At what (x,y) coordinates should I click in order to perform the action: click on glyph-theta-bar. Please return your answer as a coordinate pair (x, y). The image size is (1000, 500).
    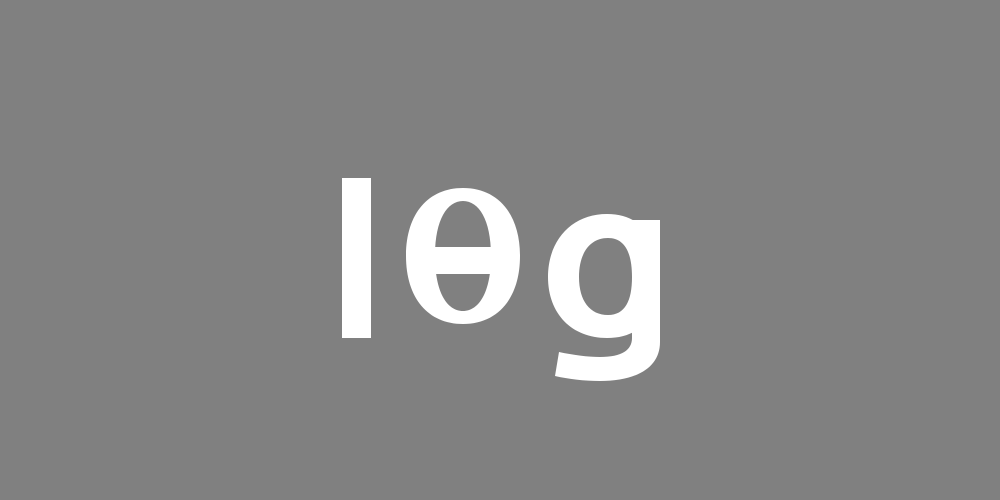
    Looking at the image, I should click on (463, 260).